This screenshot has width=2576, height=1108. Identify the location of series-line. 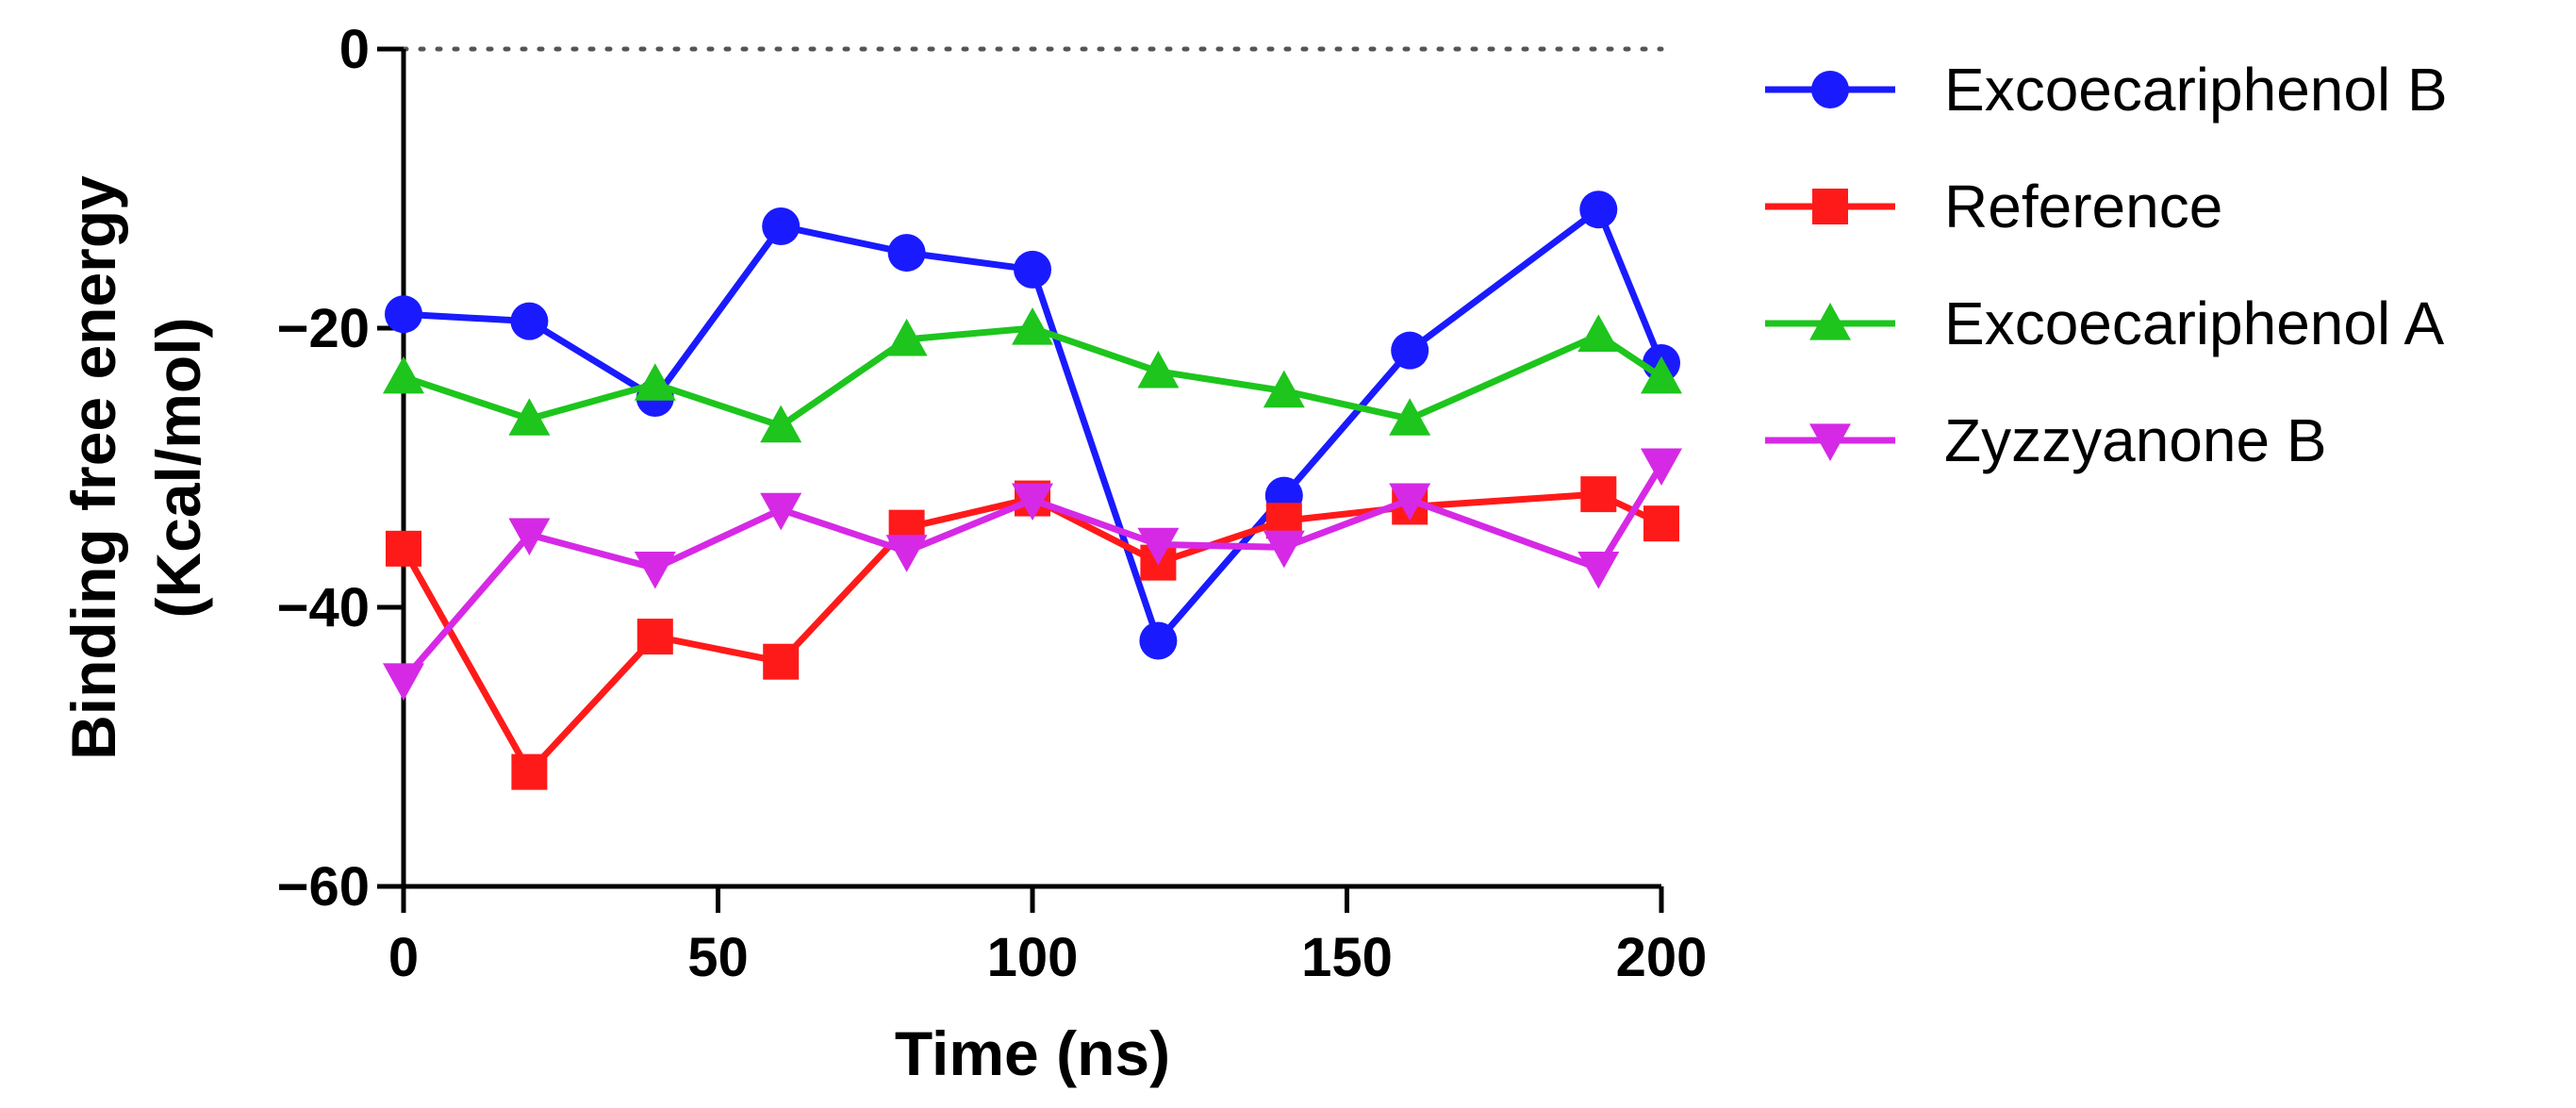
(1031, 633).